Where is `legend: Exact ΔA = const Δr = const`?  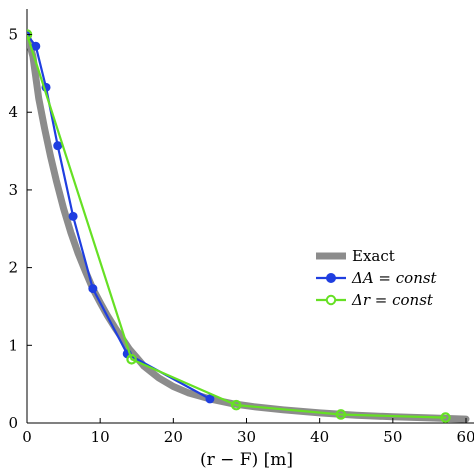
legend: Exact ΔA = const Δr = const is located at coordinates (377, 278).